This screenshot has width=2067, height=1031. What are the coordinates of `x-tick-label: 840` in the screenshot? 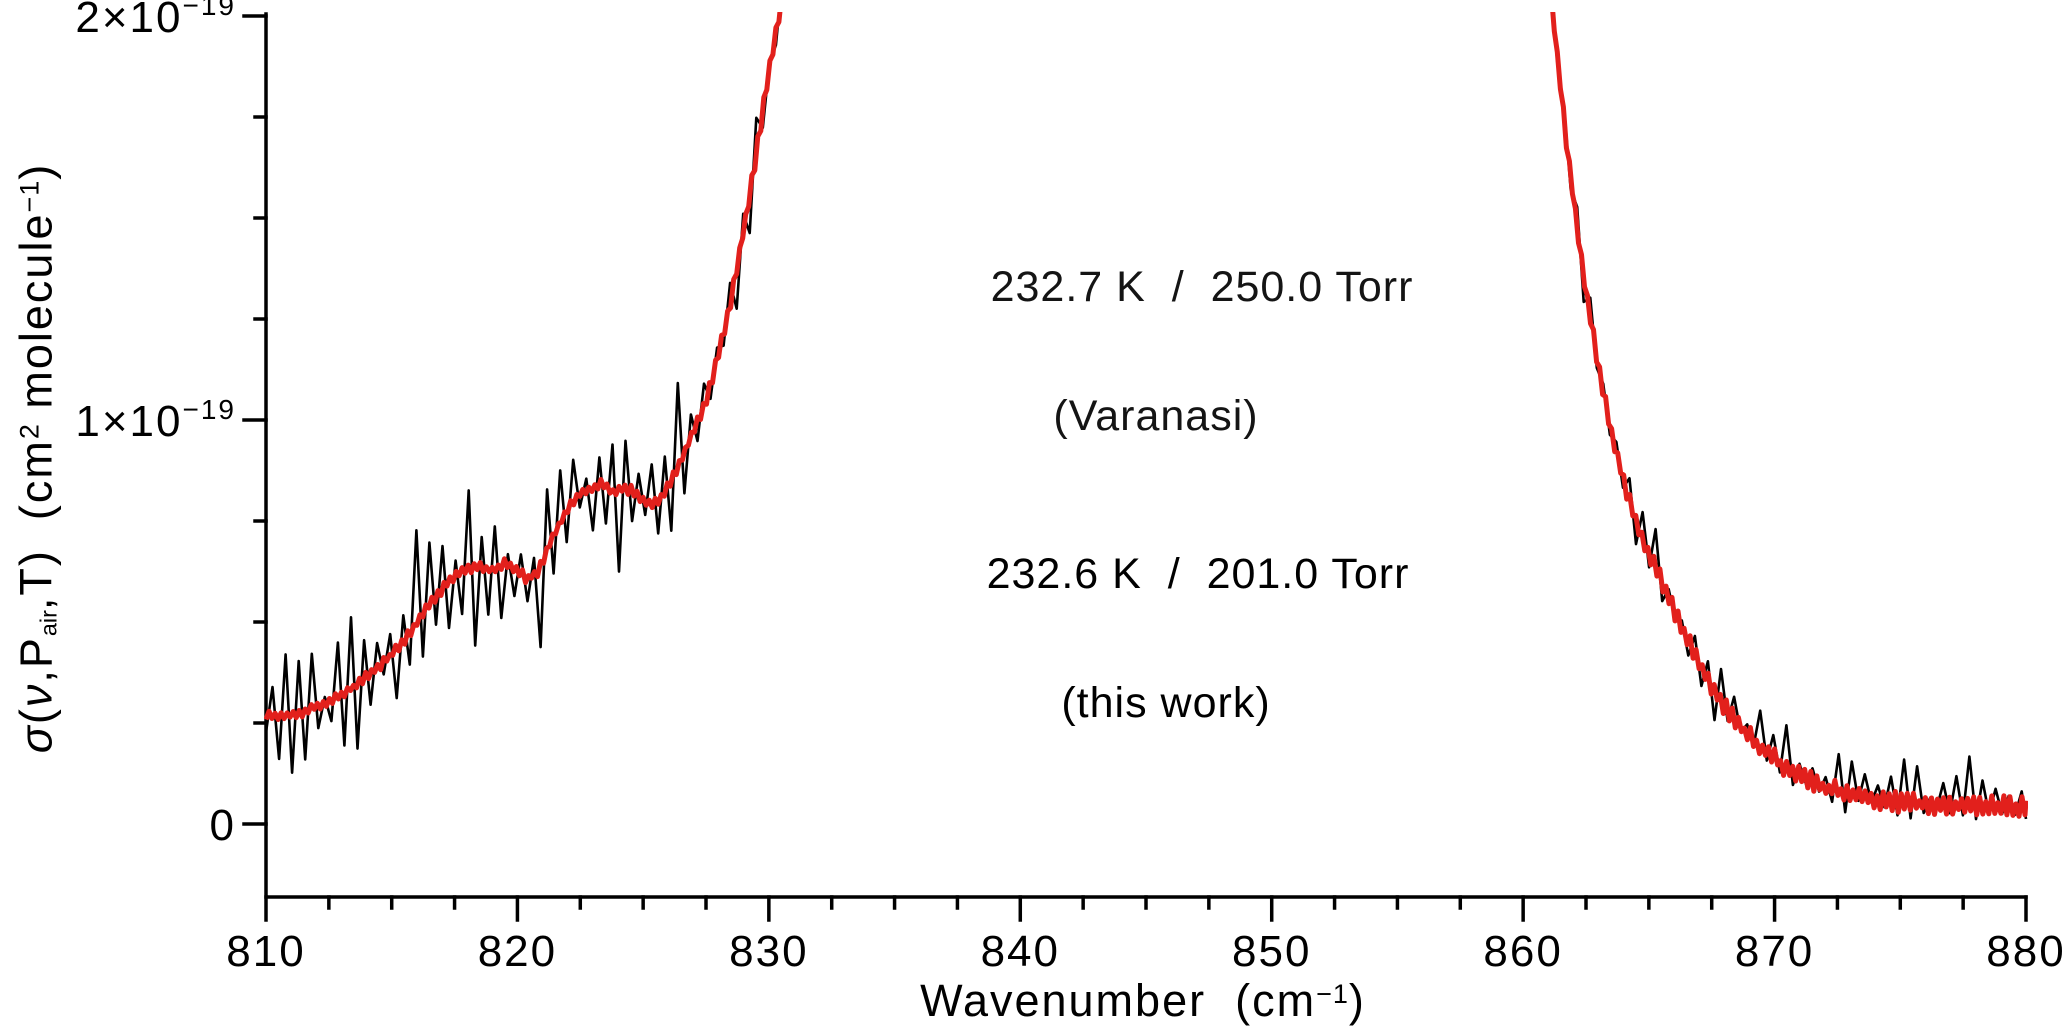 It's located at (1020, 951).